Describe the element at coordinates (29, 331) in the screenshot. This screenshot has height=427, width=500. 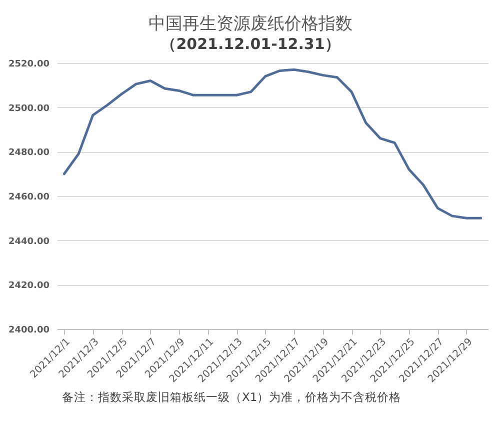
I see `y-tick-label: 2400.00` at that location.